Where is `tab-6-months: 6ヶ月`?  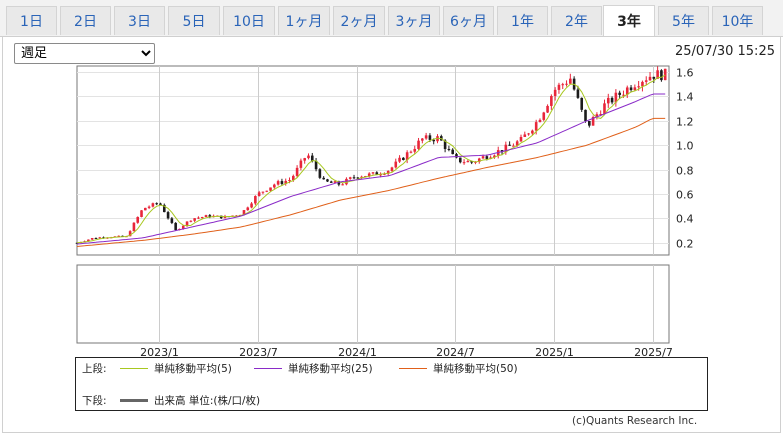
tab-6-months: 6ヶ月 is located at coordinates (468, 20).